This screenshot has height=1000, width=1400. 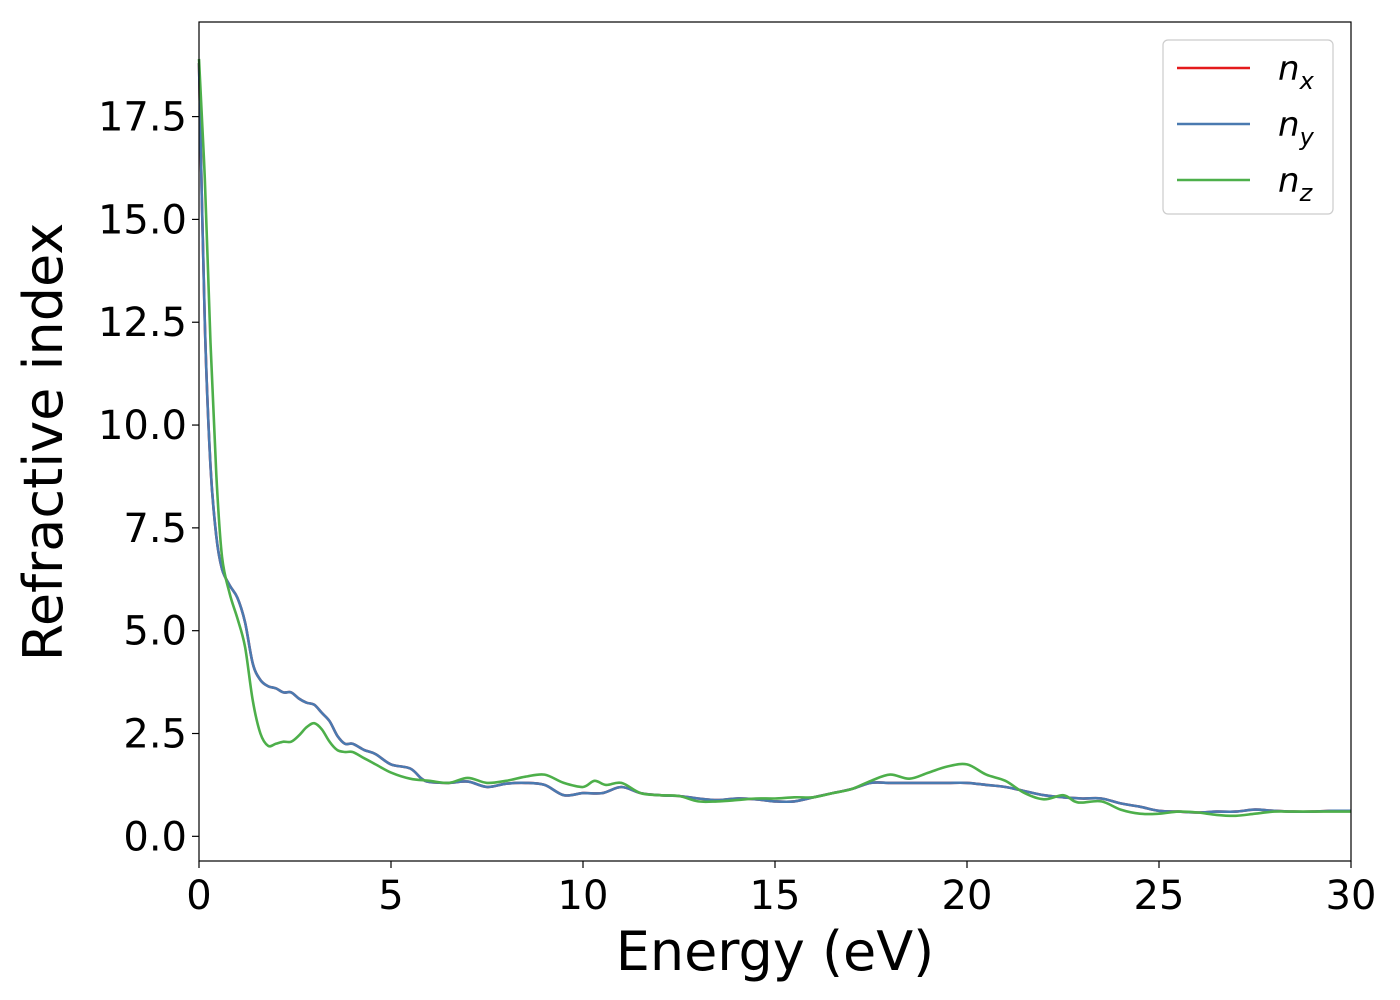 What do you see at coordinates (43, 442) in the screenshot?
I see `y-axis-title: Refractive index` at bounding box center [43, 442].